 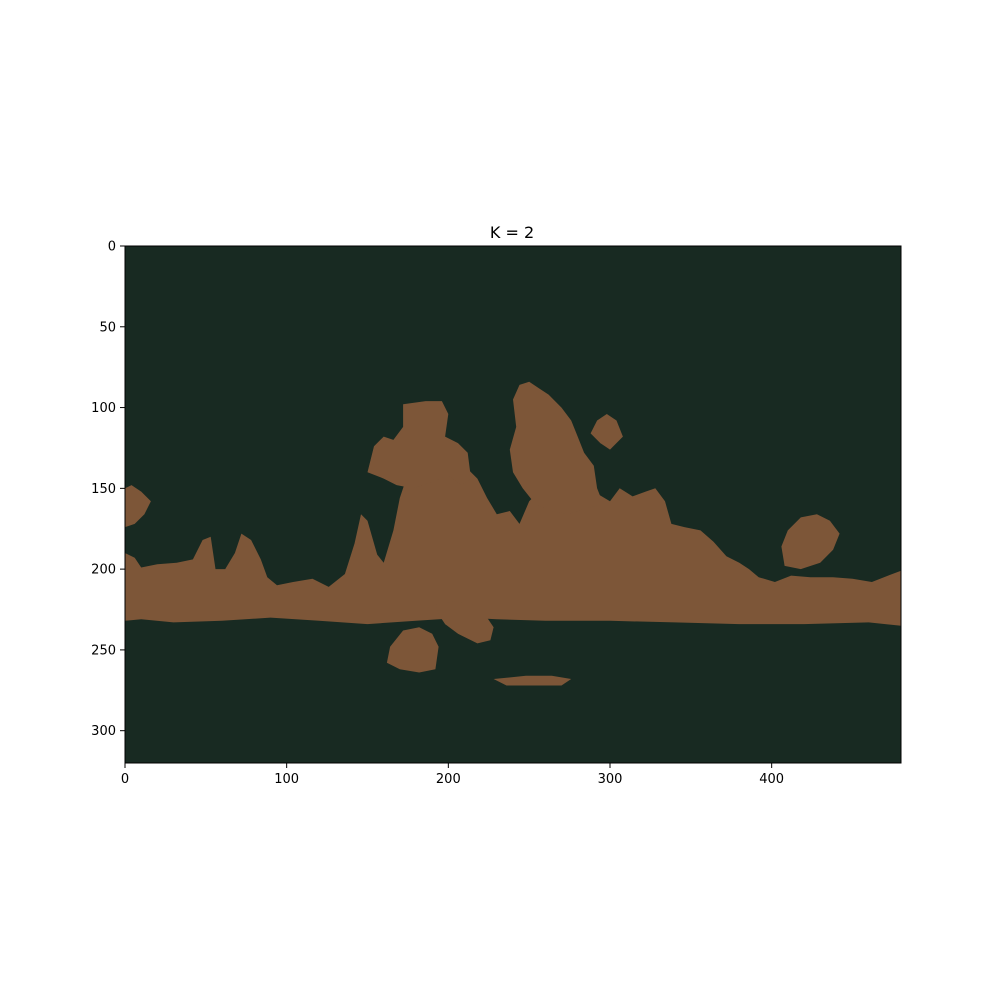 What do you see at coordinates (125, 779) in the screenshot?
I see `x-tick-label: 0` at bounding box center [125, 779].